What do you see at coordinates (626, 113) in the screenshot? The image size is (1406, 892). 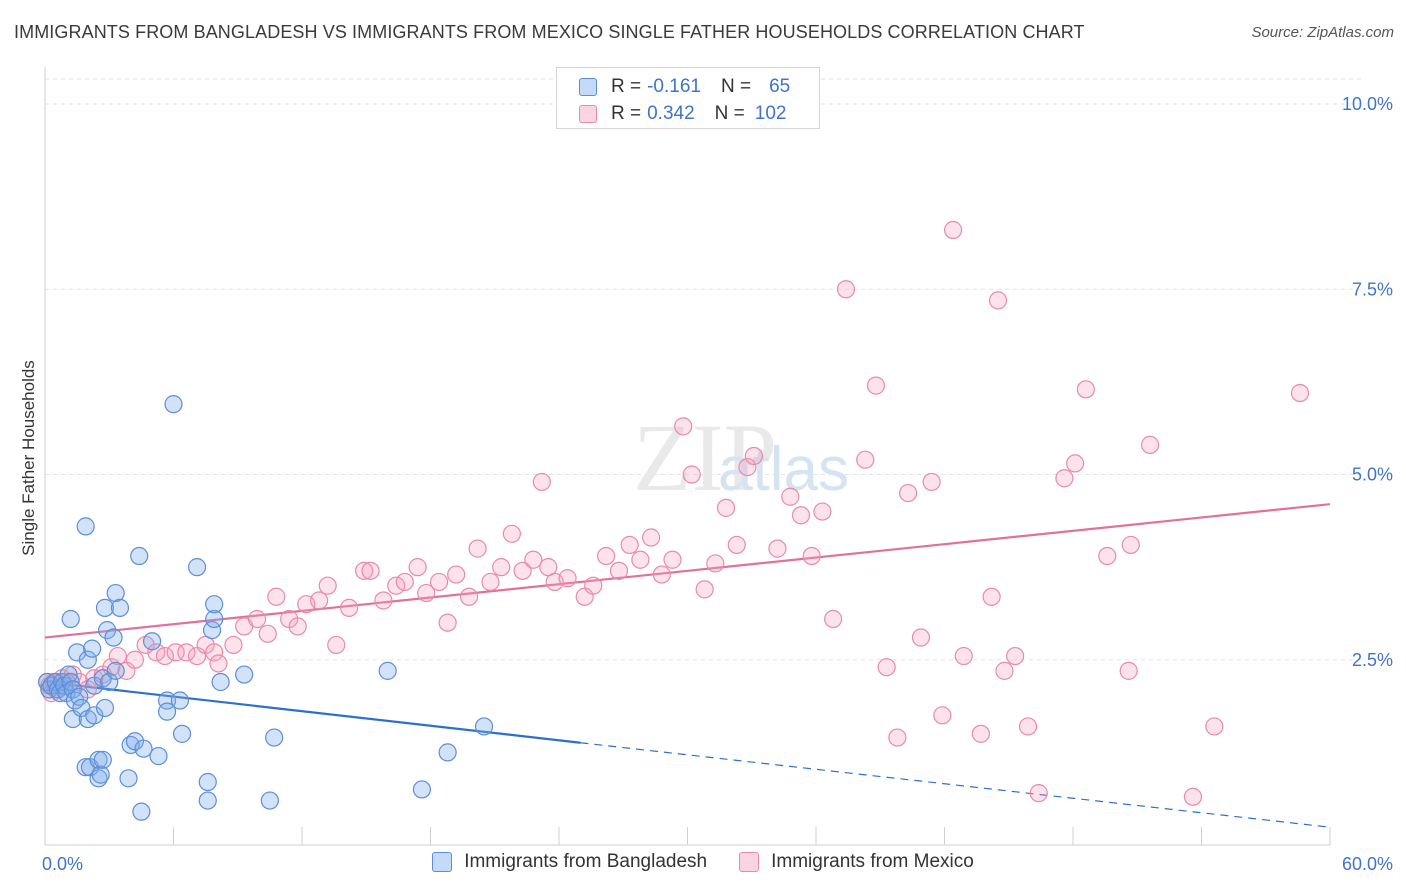 I see `r-label: R =` at bounding box center [626, 113].